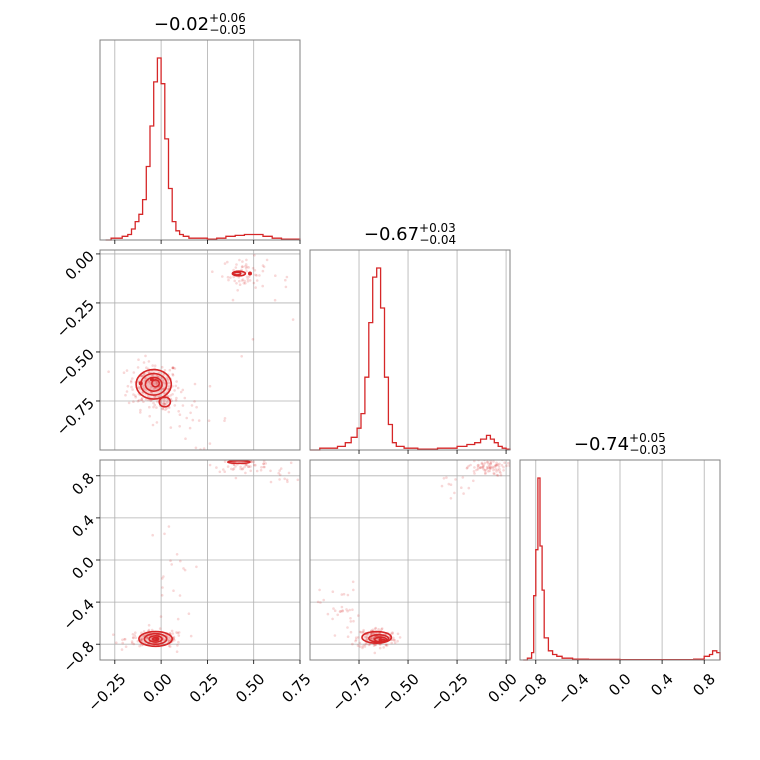 This screenshot has width=760, height=760. Describe the element at coordinates (410, 234) in the screenshot. I see `param-title-2: −0.67+0.03 −0.04` at that location.